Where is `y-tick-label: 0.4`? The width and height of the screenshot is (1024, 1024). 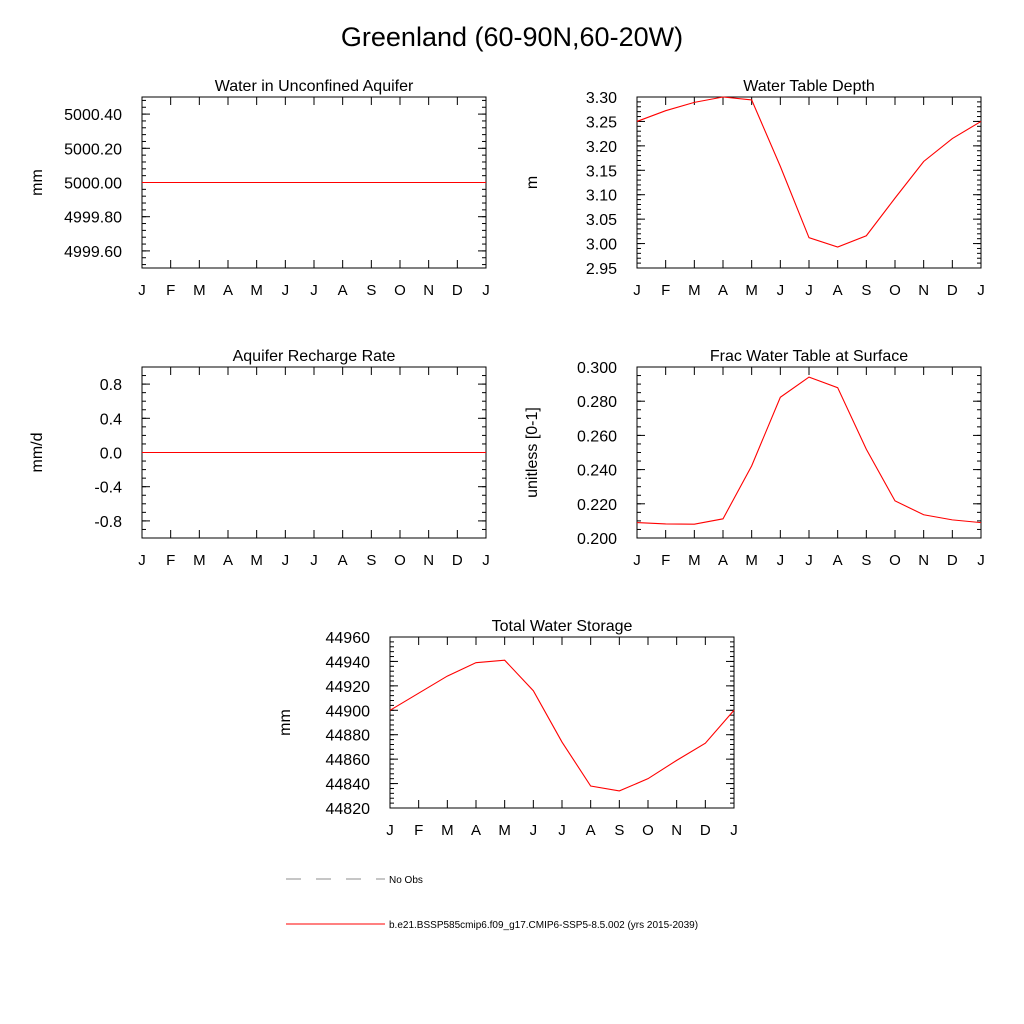 y-tick-label: 0.4 is located at coordinates (111, 419).